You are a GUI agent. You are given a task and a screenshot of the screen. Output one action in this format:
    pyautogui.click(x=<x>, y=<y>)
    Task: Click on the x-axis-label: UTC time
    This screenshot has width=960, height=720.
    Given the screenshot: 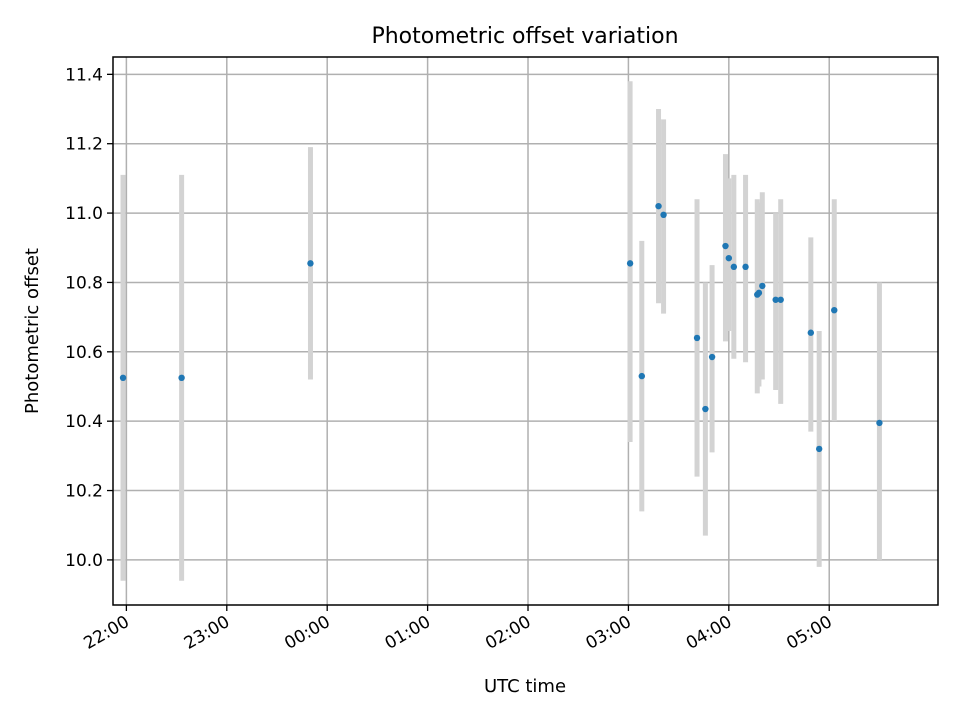 What is the action you would take?
    pyautogui.click(x=525, y=686)
    